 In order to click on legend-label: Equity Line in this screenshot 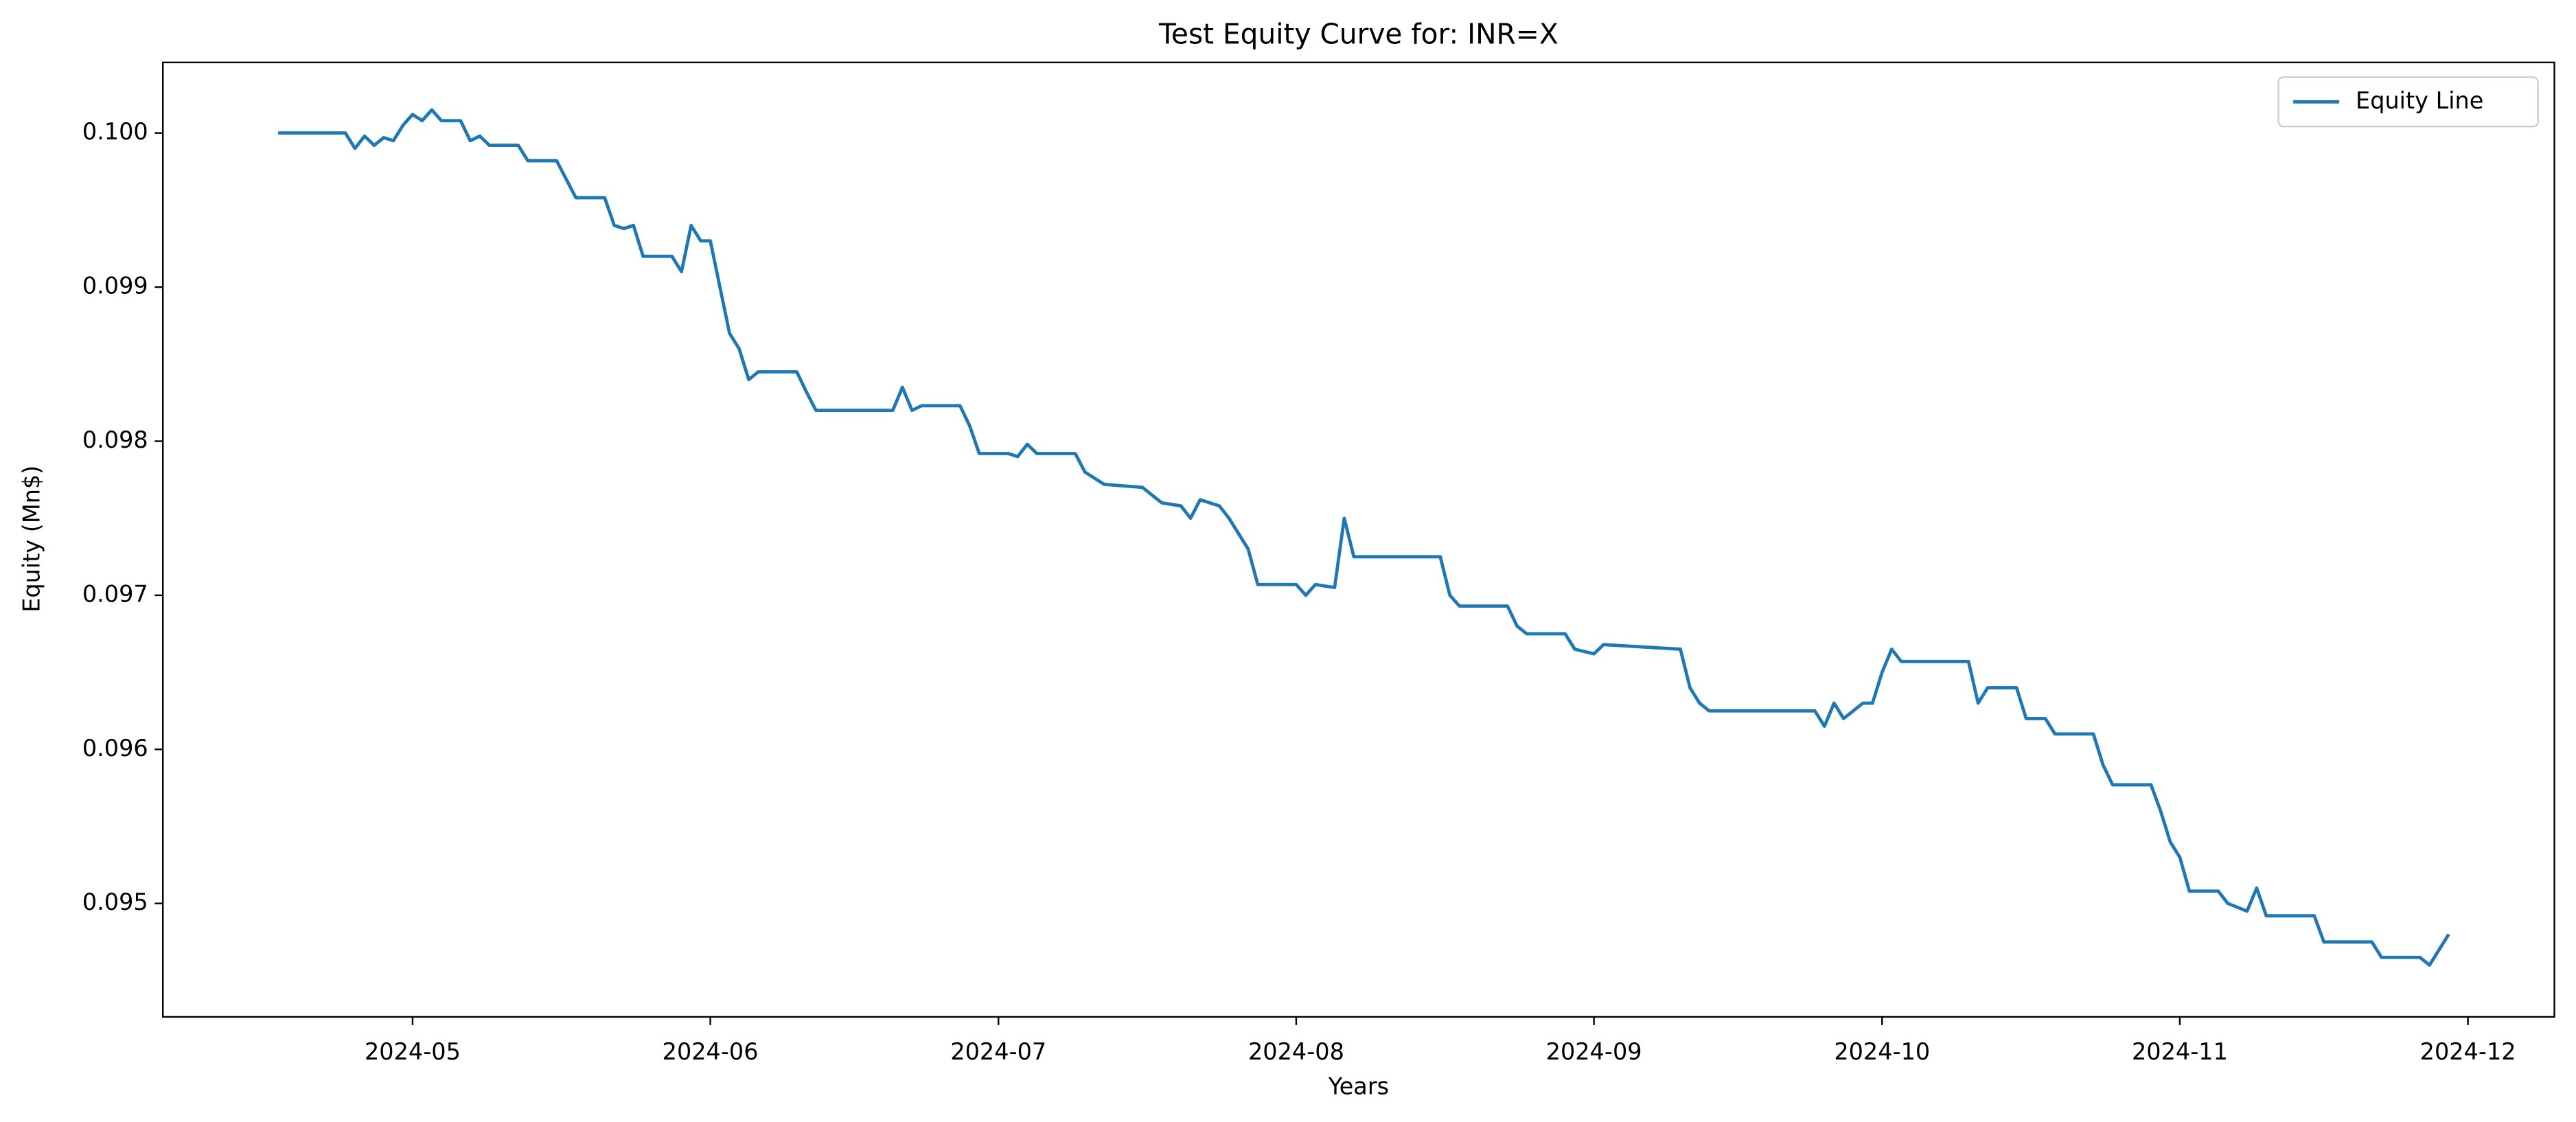, I will do `click(2419, 100)`.